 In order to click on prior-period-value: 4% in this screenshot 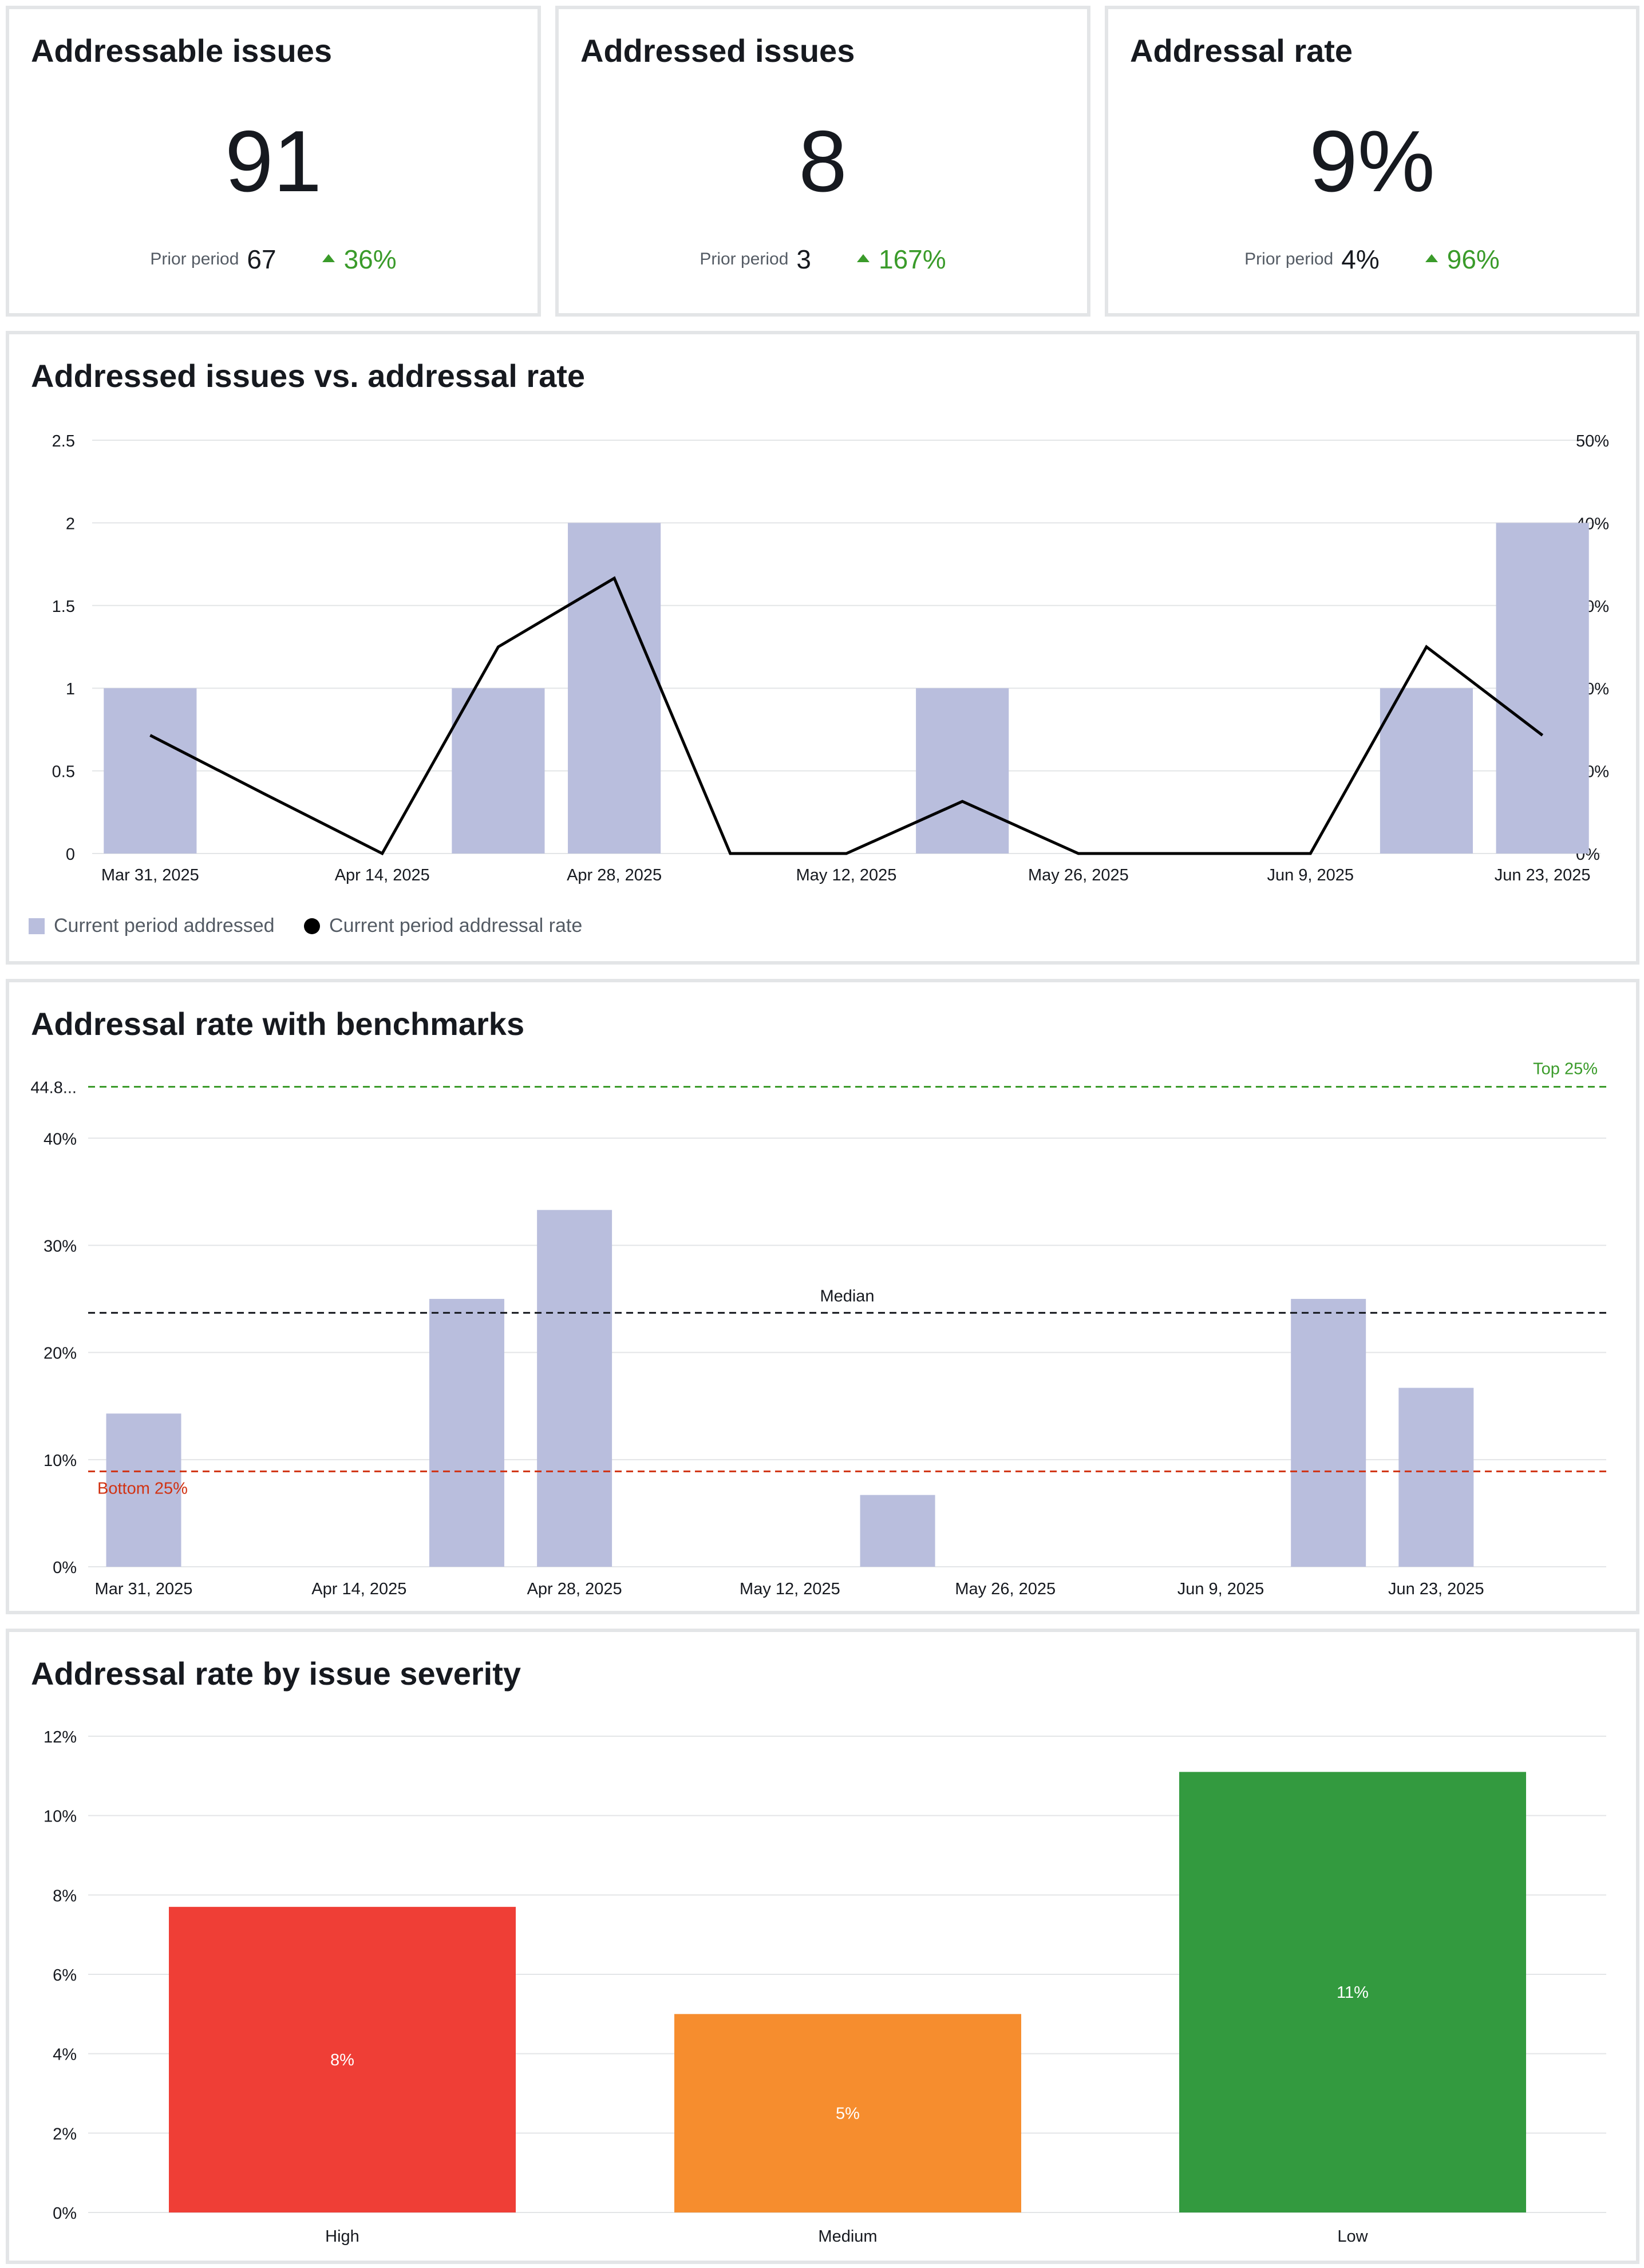, I will do `click(1361, 259)`.